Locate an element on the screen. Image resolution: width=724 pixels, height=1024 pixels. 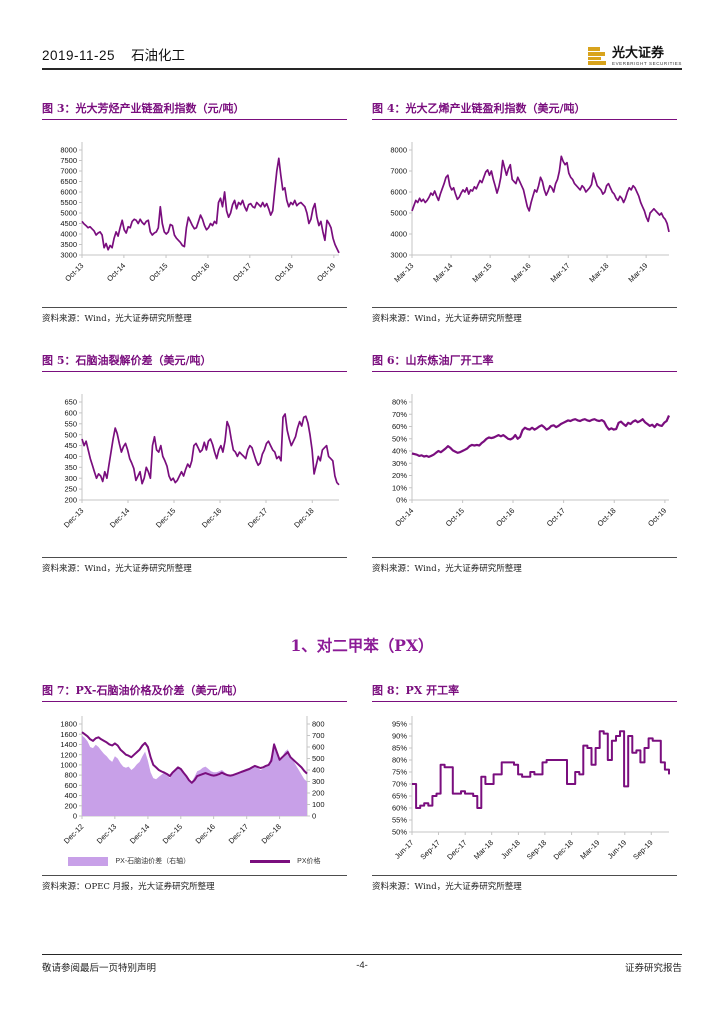
svg-text: 7000 is located at coordinates (68, 171).